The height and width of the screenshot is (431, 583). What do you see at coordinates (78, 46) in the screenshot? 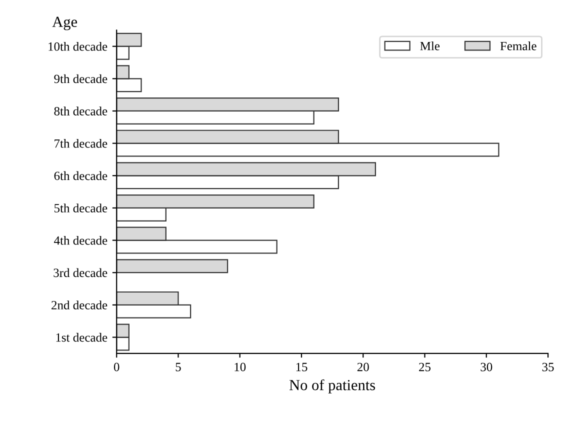
I see `y-tick-label: 10th decade` at bounding box center [78, 46].